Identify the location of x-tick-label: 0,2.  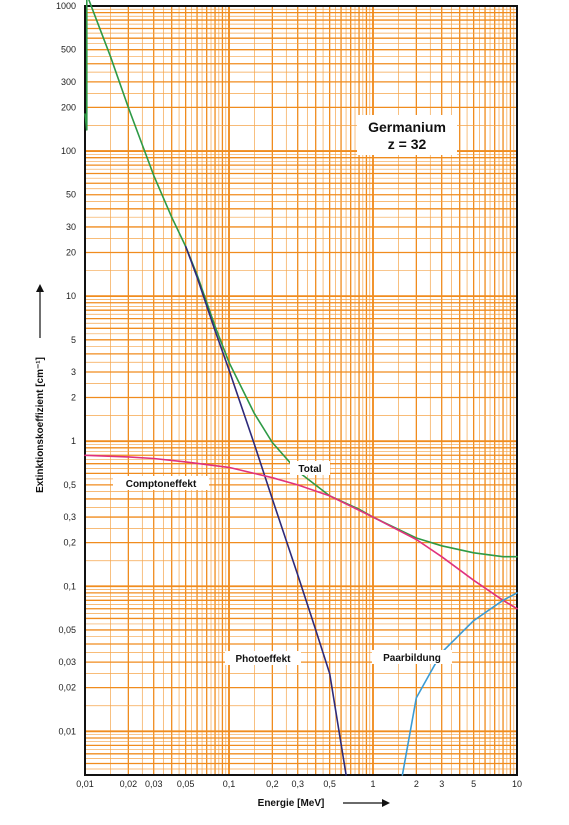
(272, 784).